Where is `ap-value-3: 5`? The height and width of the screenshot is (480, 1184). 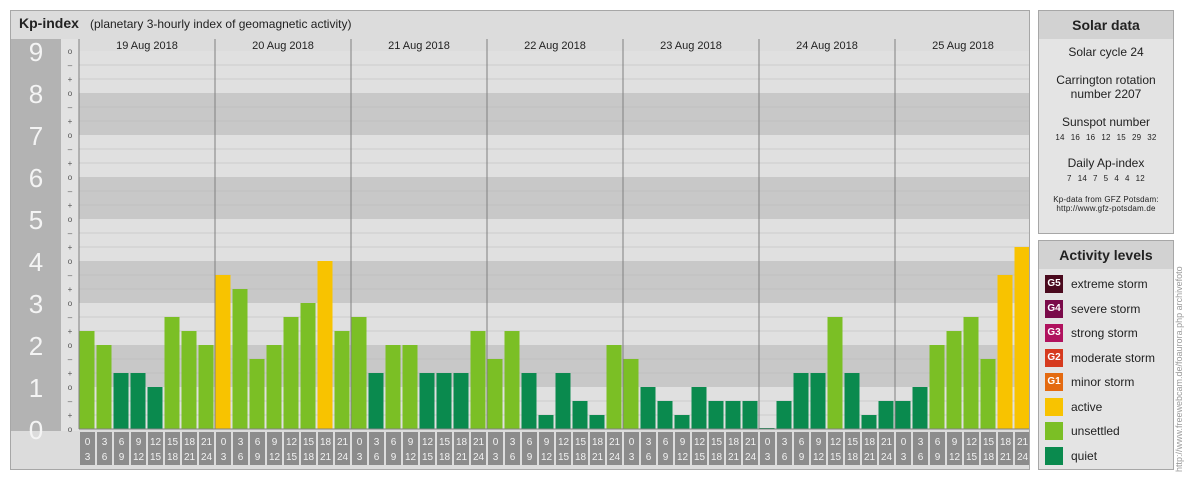 ap-value-3: 5 is located at coordinates (1106, 178).